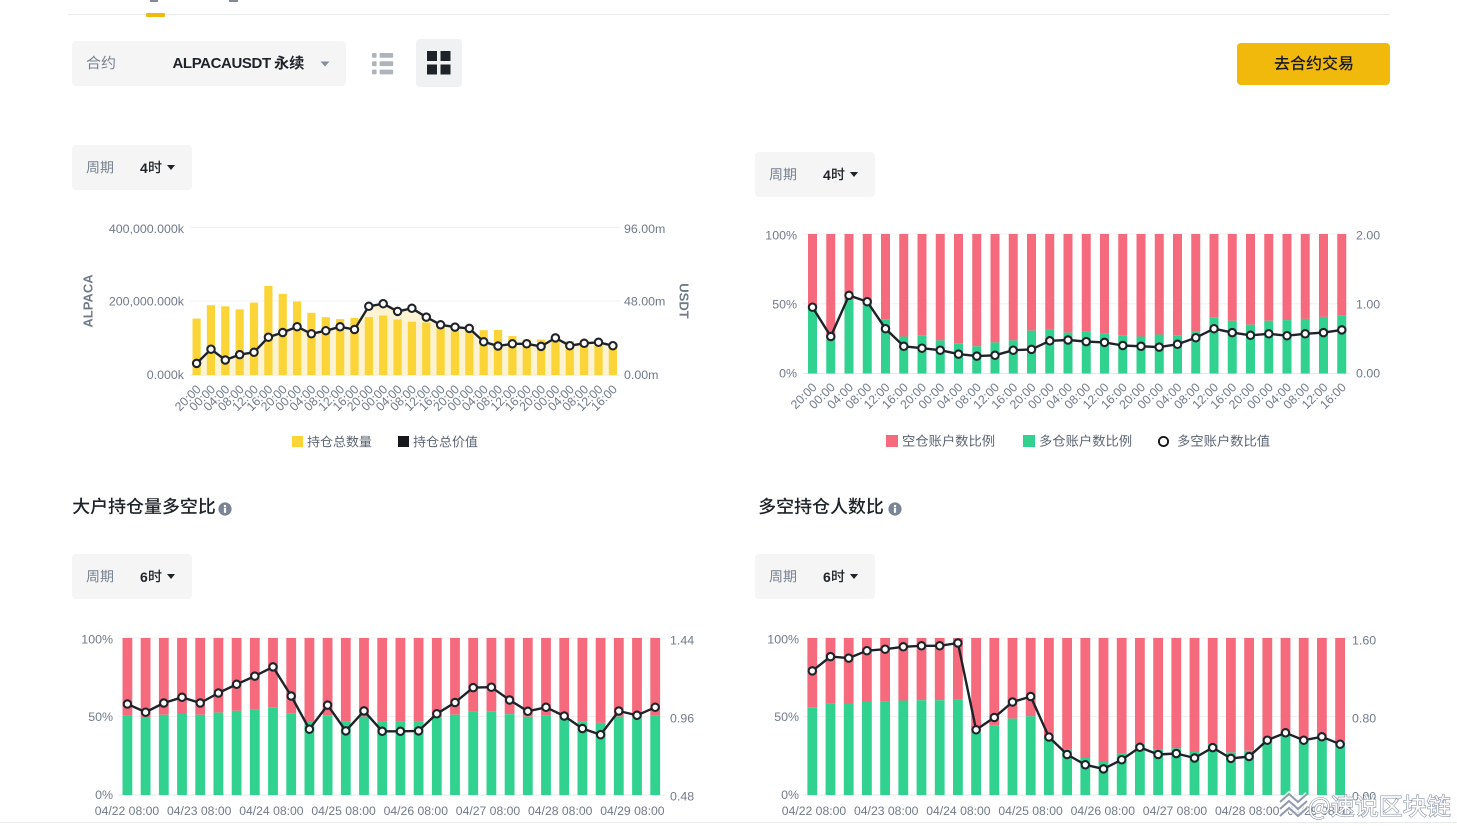  I want to click on svg-text: 0.00m, so click(641, 375).